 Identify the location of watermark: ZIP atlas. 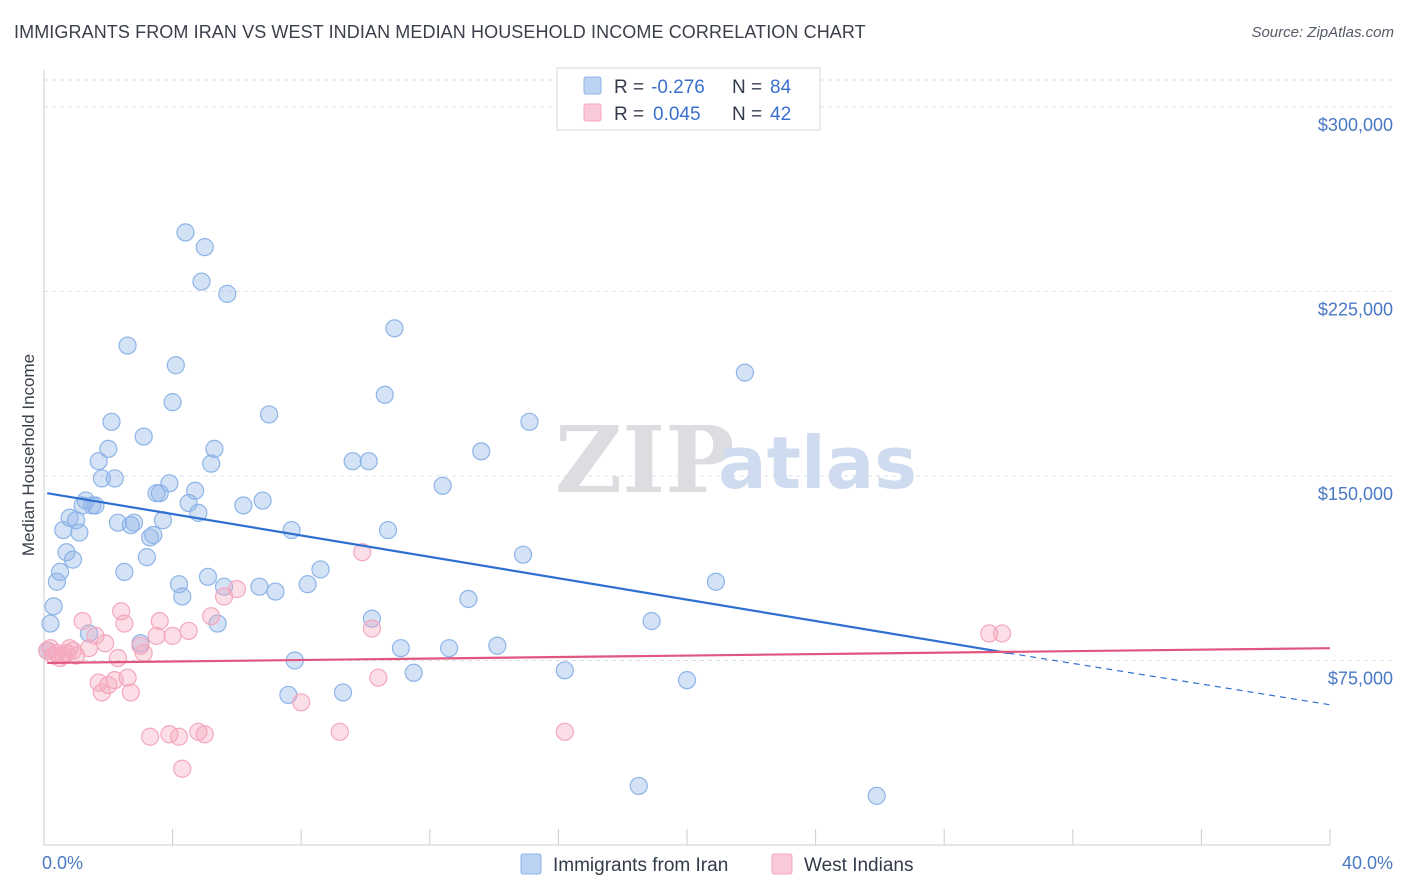
(736, 460).